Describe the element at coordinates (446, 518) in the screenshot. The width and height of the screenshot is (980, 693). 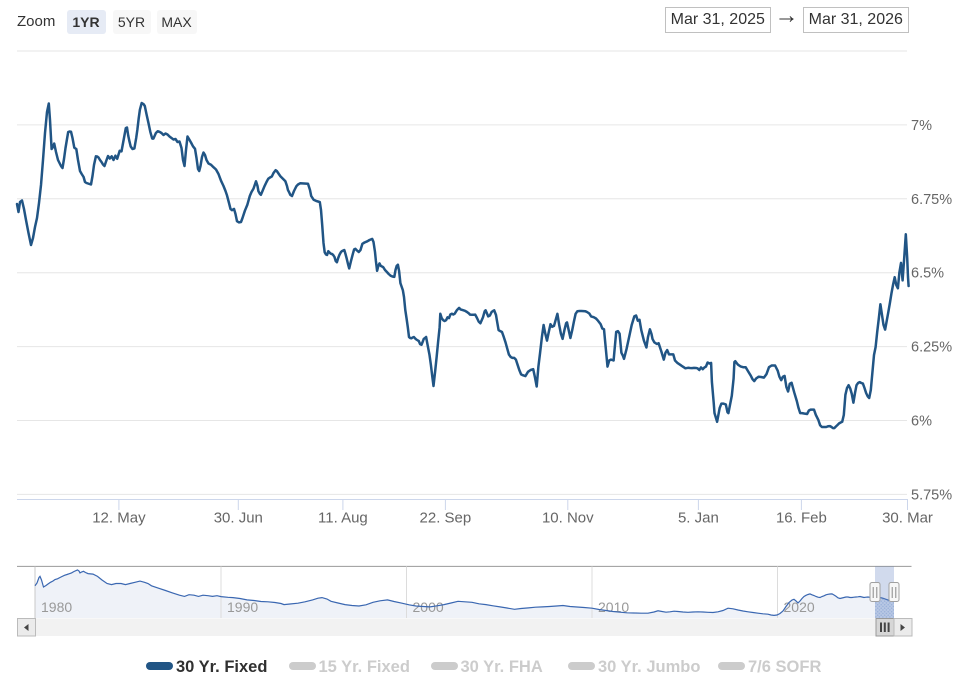
I see `svg-text: 22. Sep` at that location.